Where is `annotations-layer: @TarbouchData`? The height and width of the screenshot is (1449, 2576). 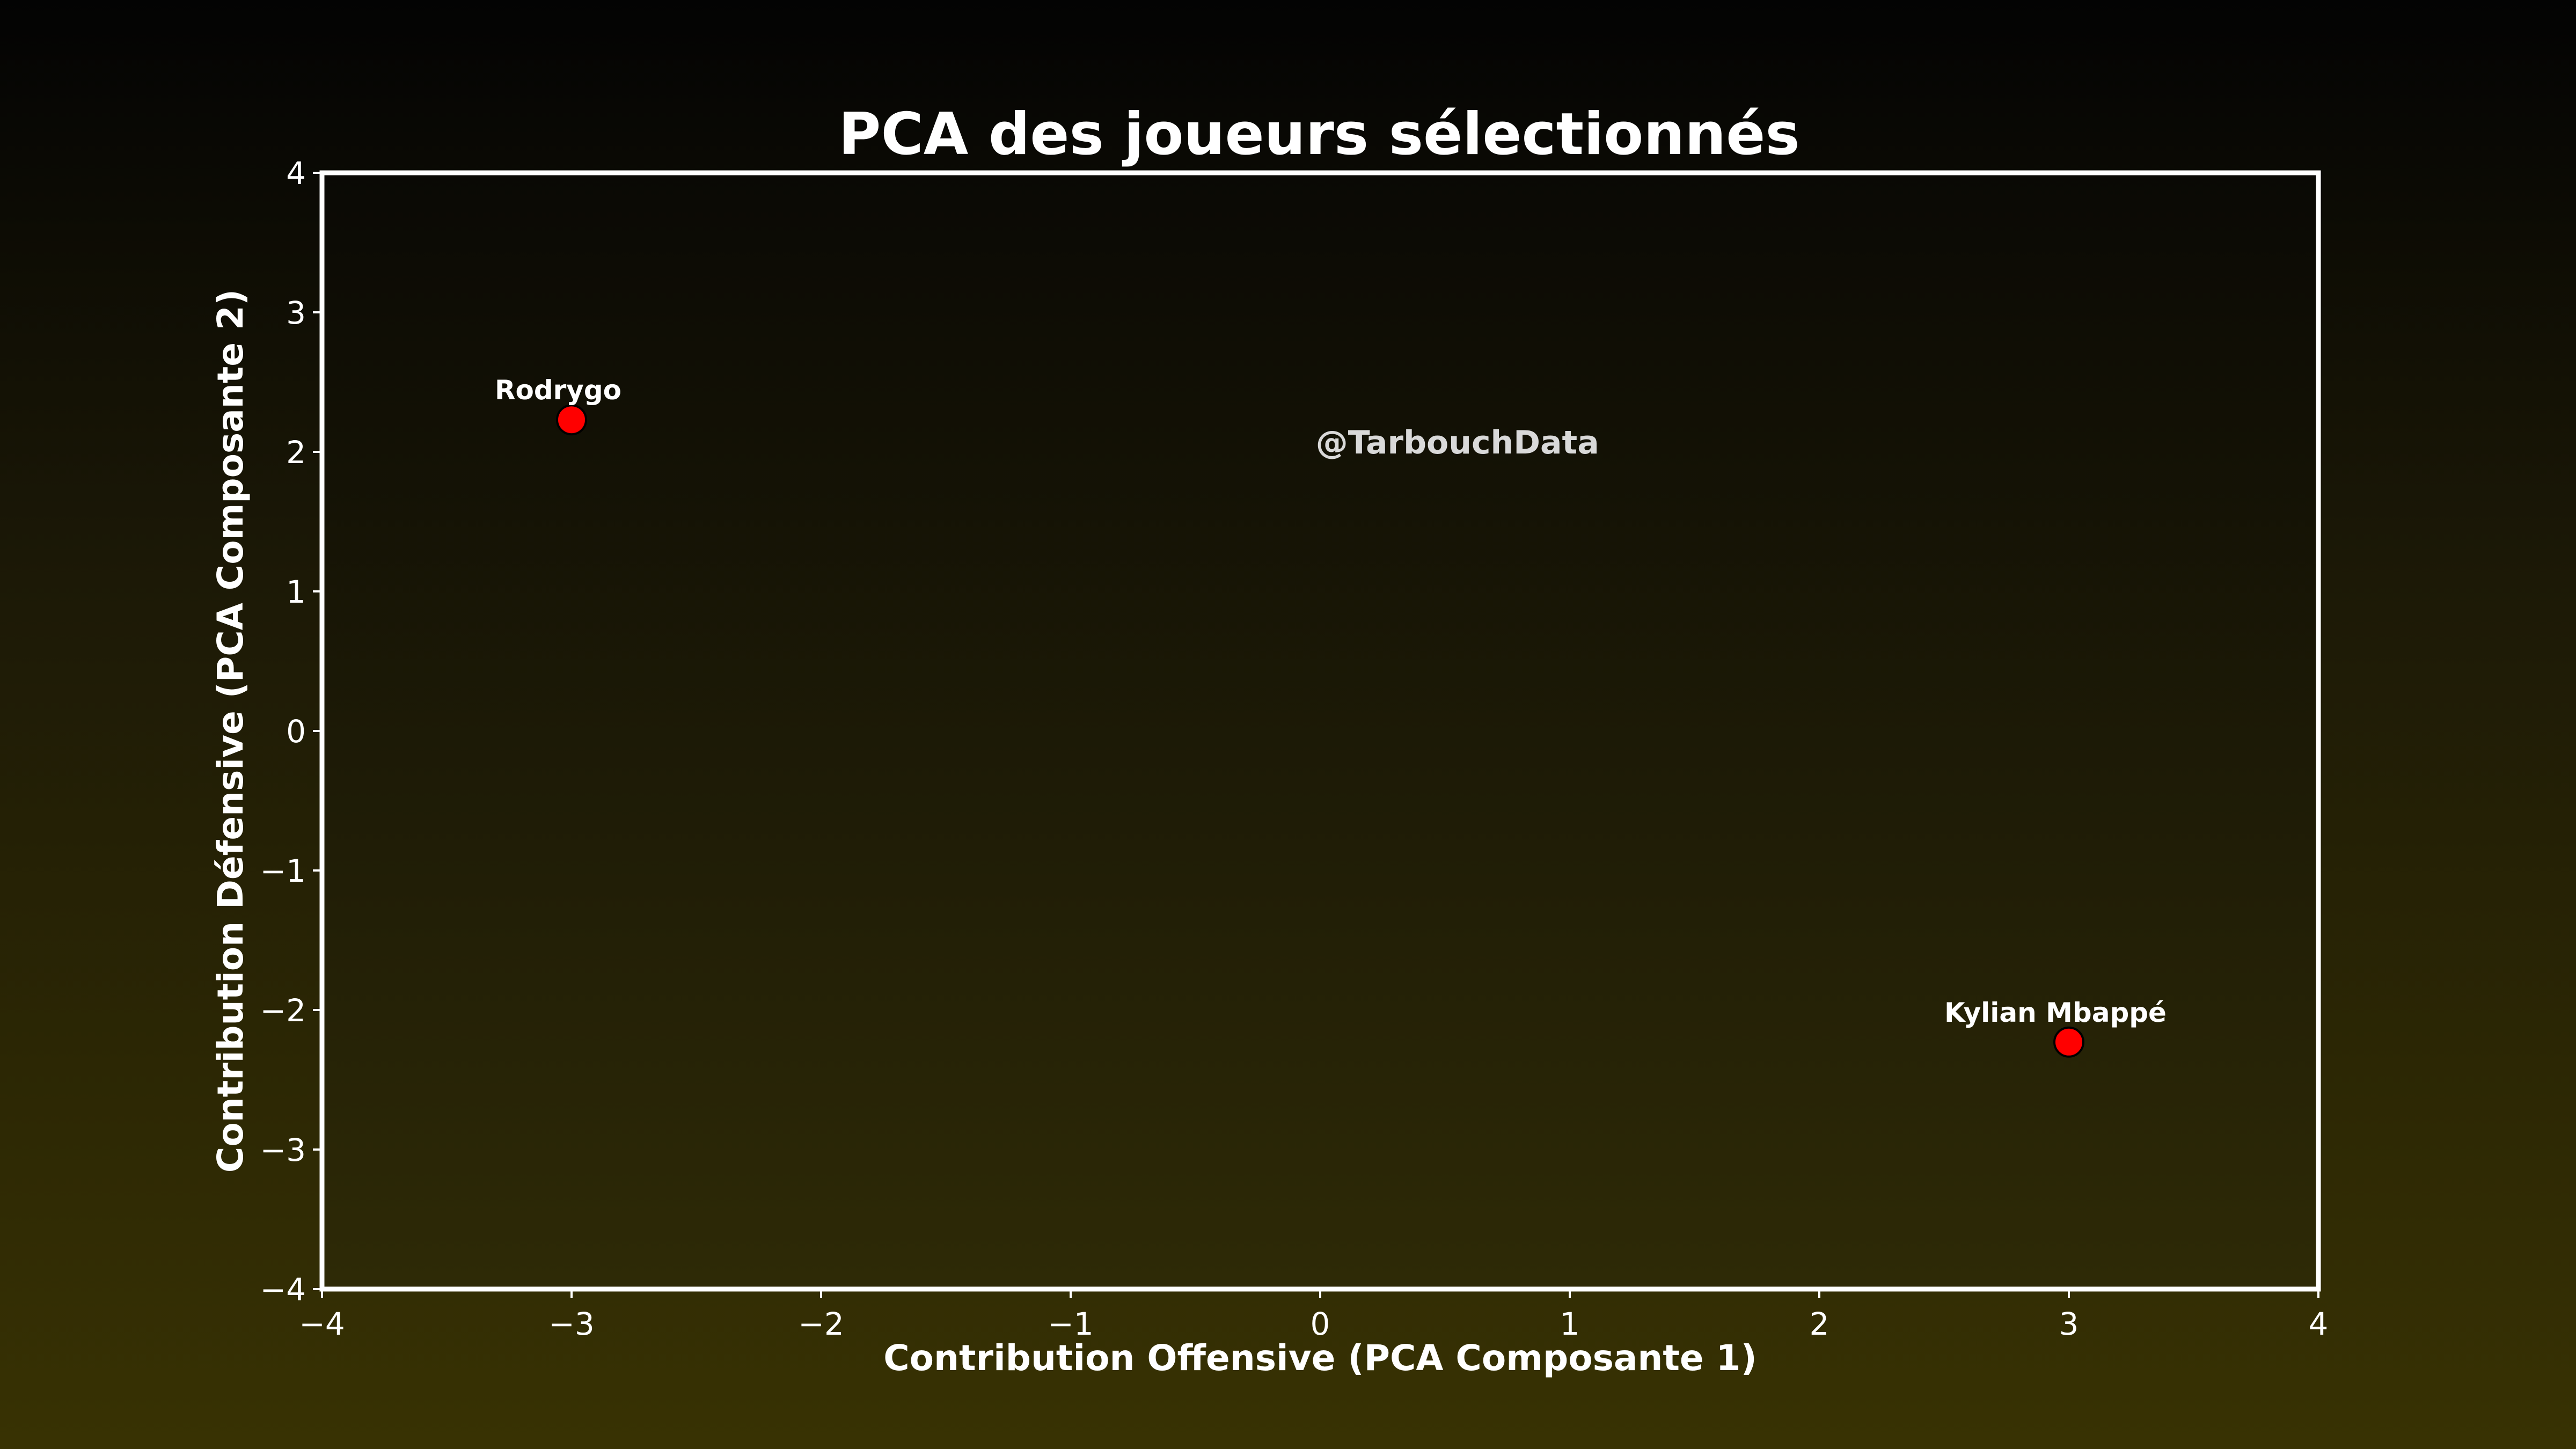
annotations-layer: @TarbouchData is located at coordinates (1457, 443).